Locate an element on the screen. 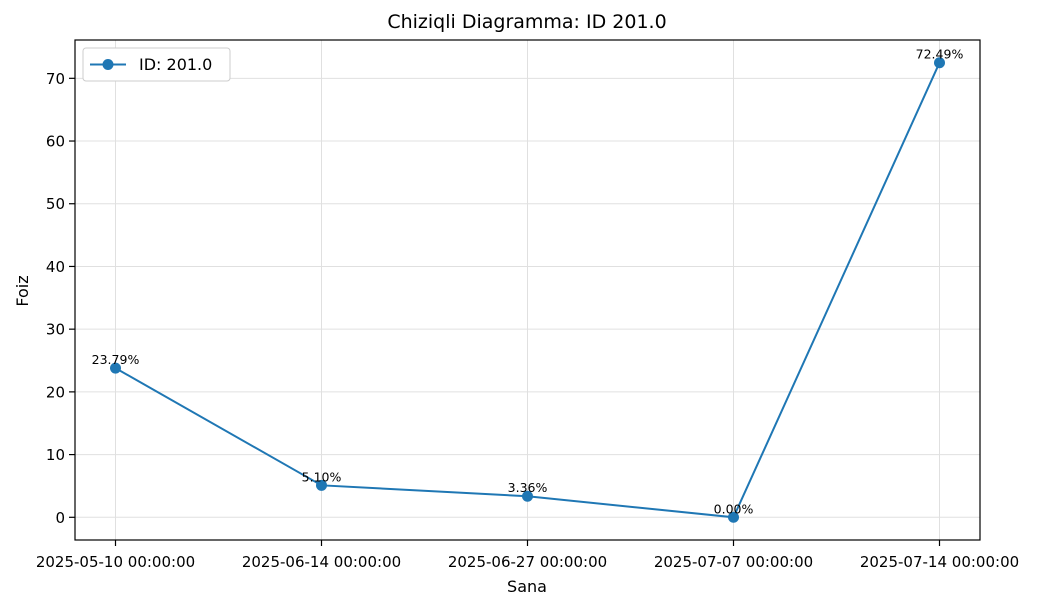 This screenshot has height=613, width=1047. x-tick-label: 2025-06-14 00:00:00 is located at coordinates (321, 562).